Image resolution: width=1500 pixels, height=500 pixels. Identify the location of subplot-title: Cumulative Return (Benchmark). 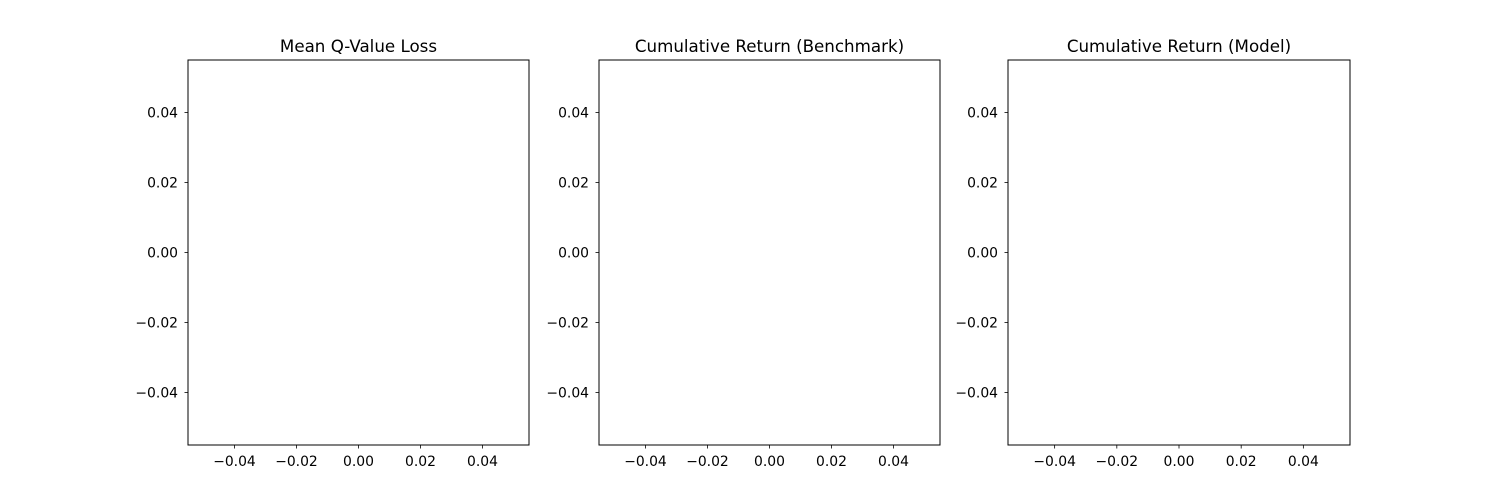
(769, 46).